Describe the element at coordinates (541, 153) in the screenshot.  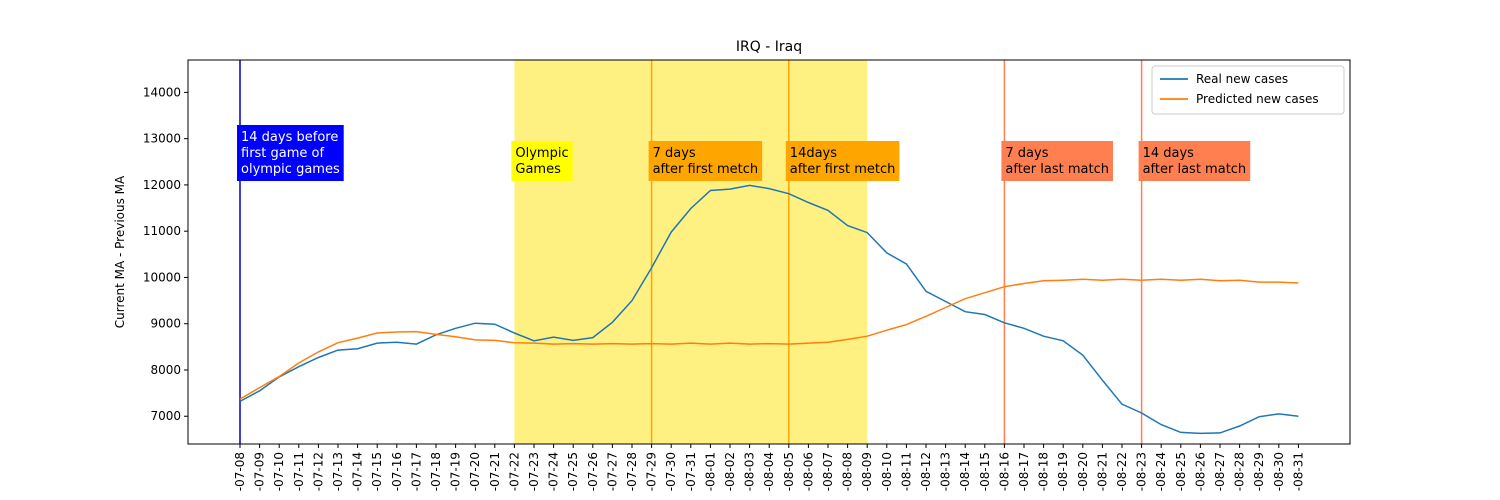
I see `event-label-line: Olympic` at that location.